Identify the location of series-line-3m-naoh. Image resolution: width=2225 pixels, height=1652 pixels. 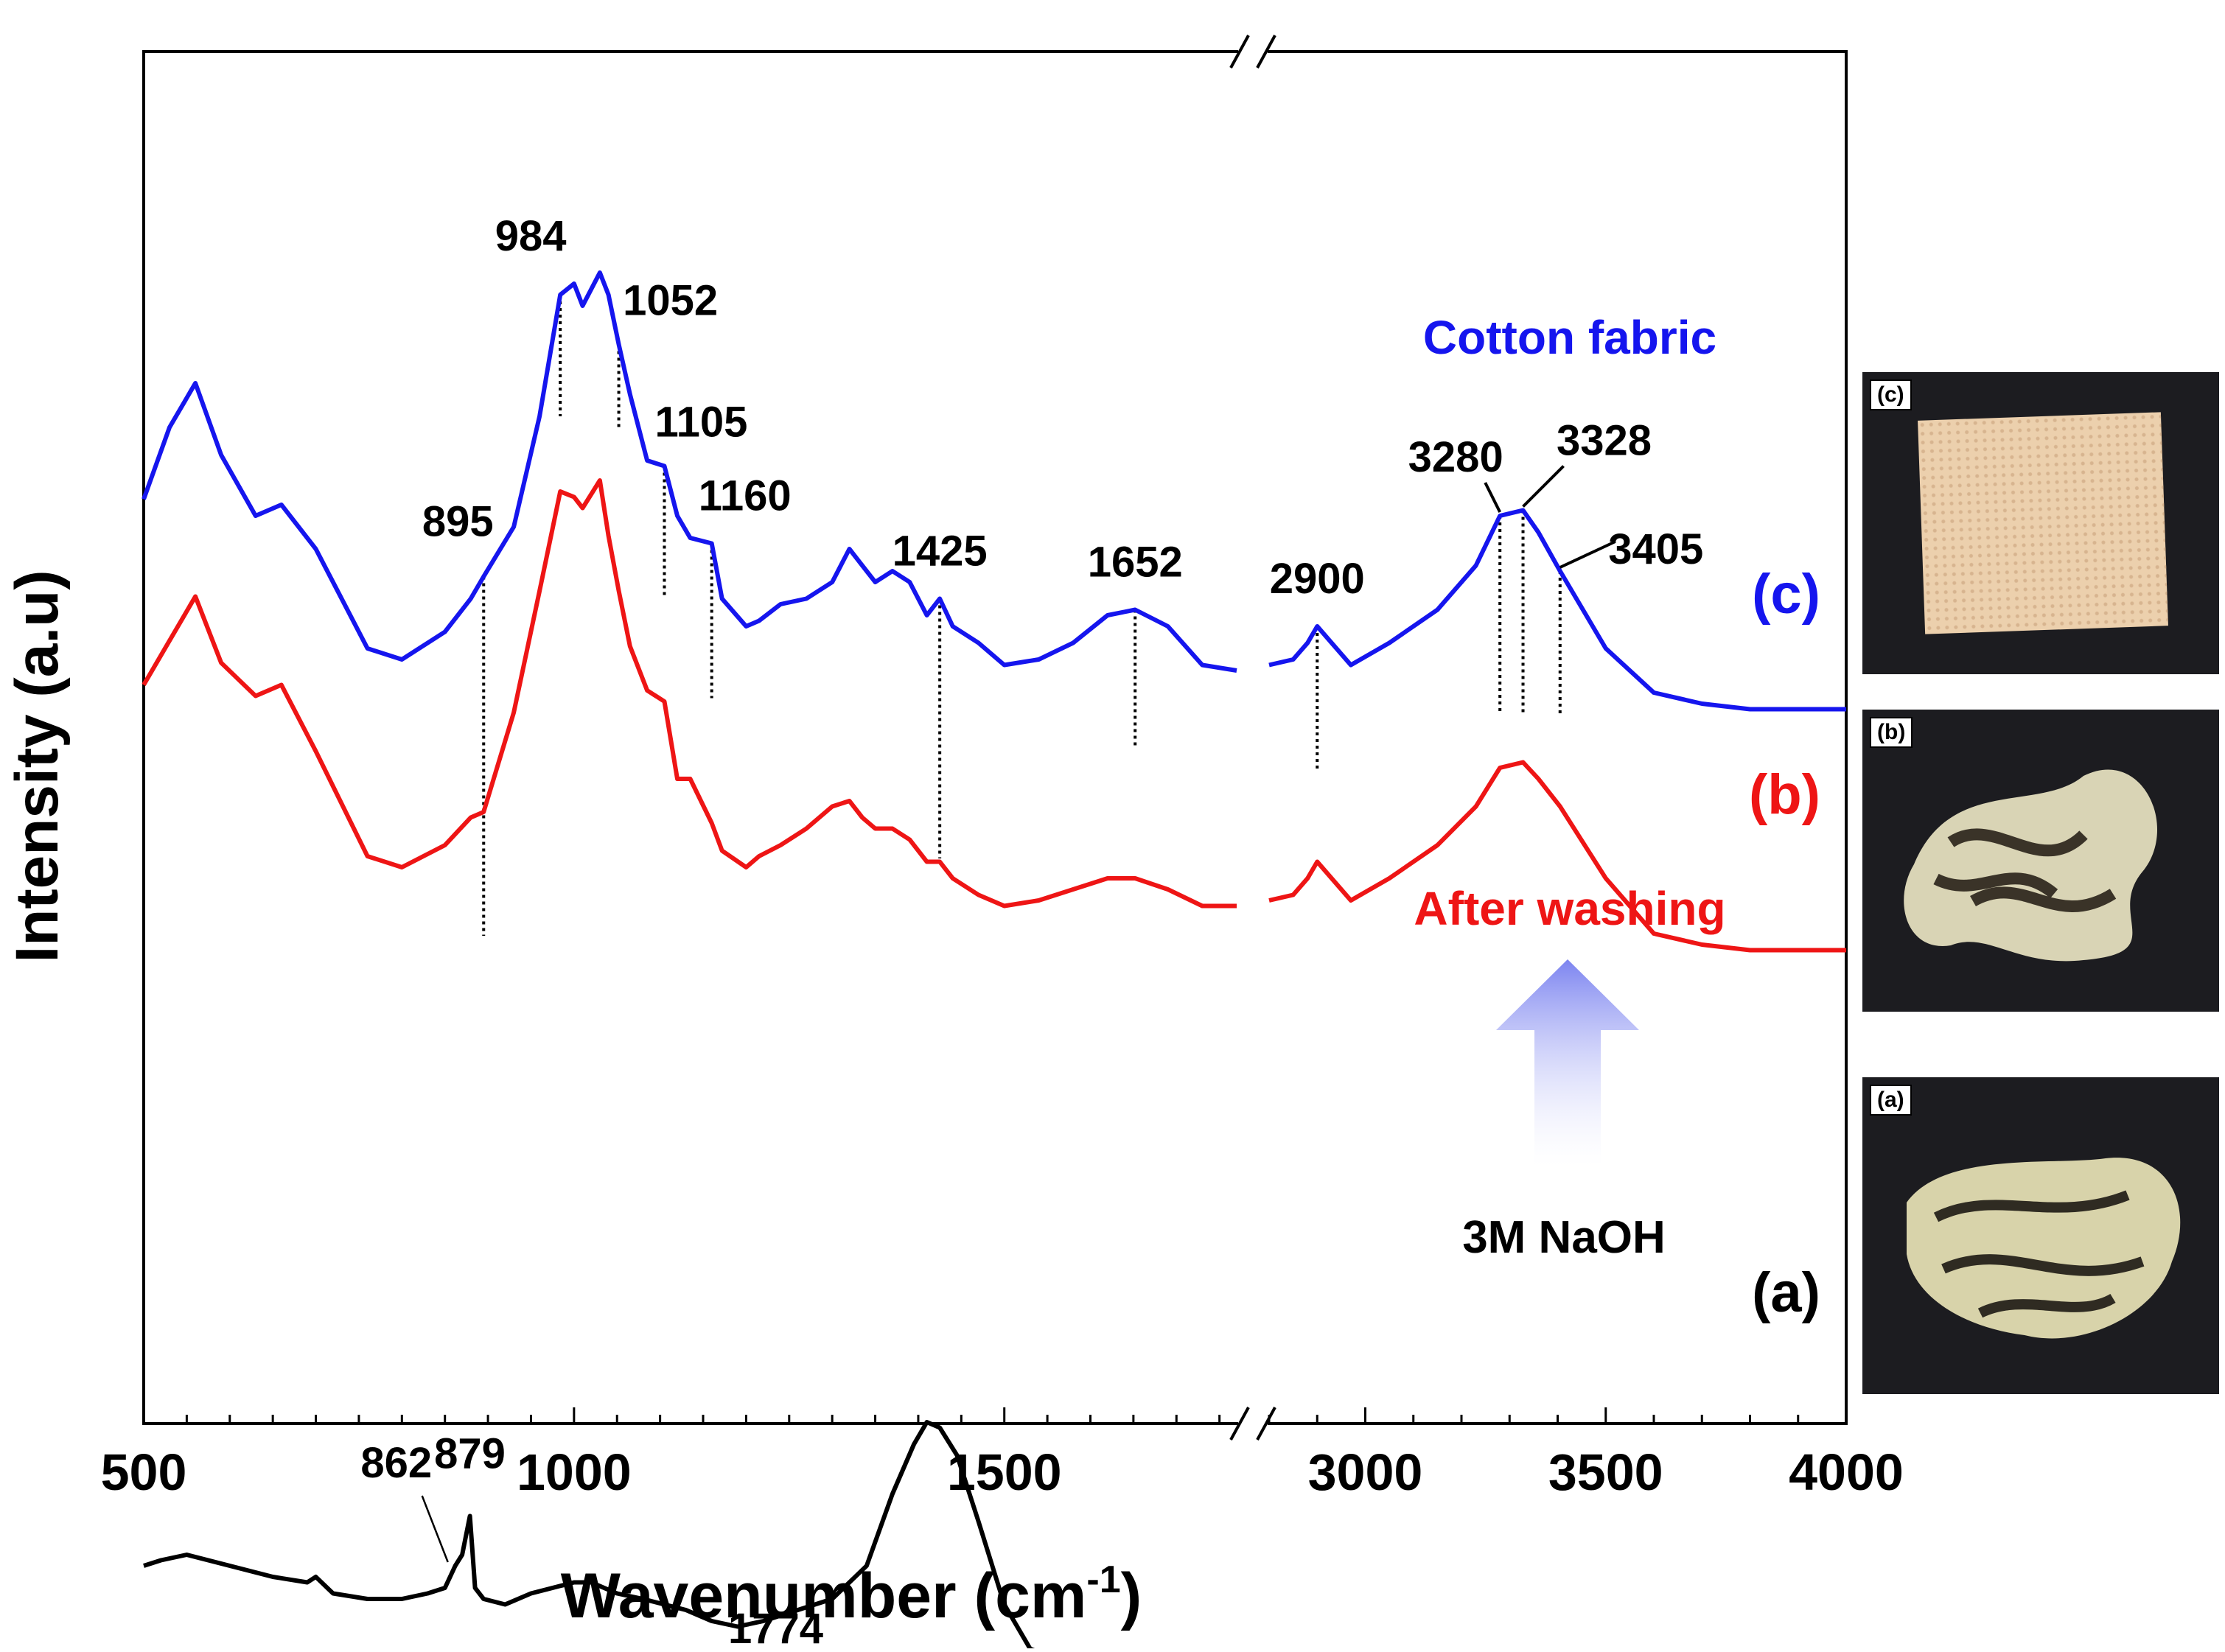
(593, 1536).